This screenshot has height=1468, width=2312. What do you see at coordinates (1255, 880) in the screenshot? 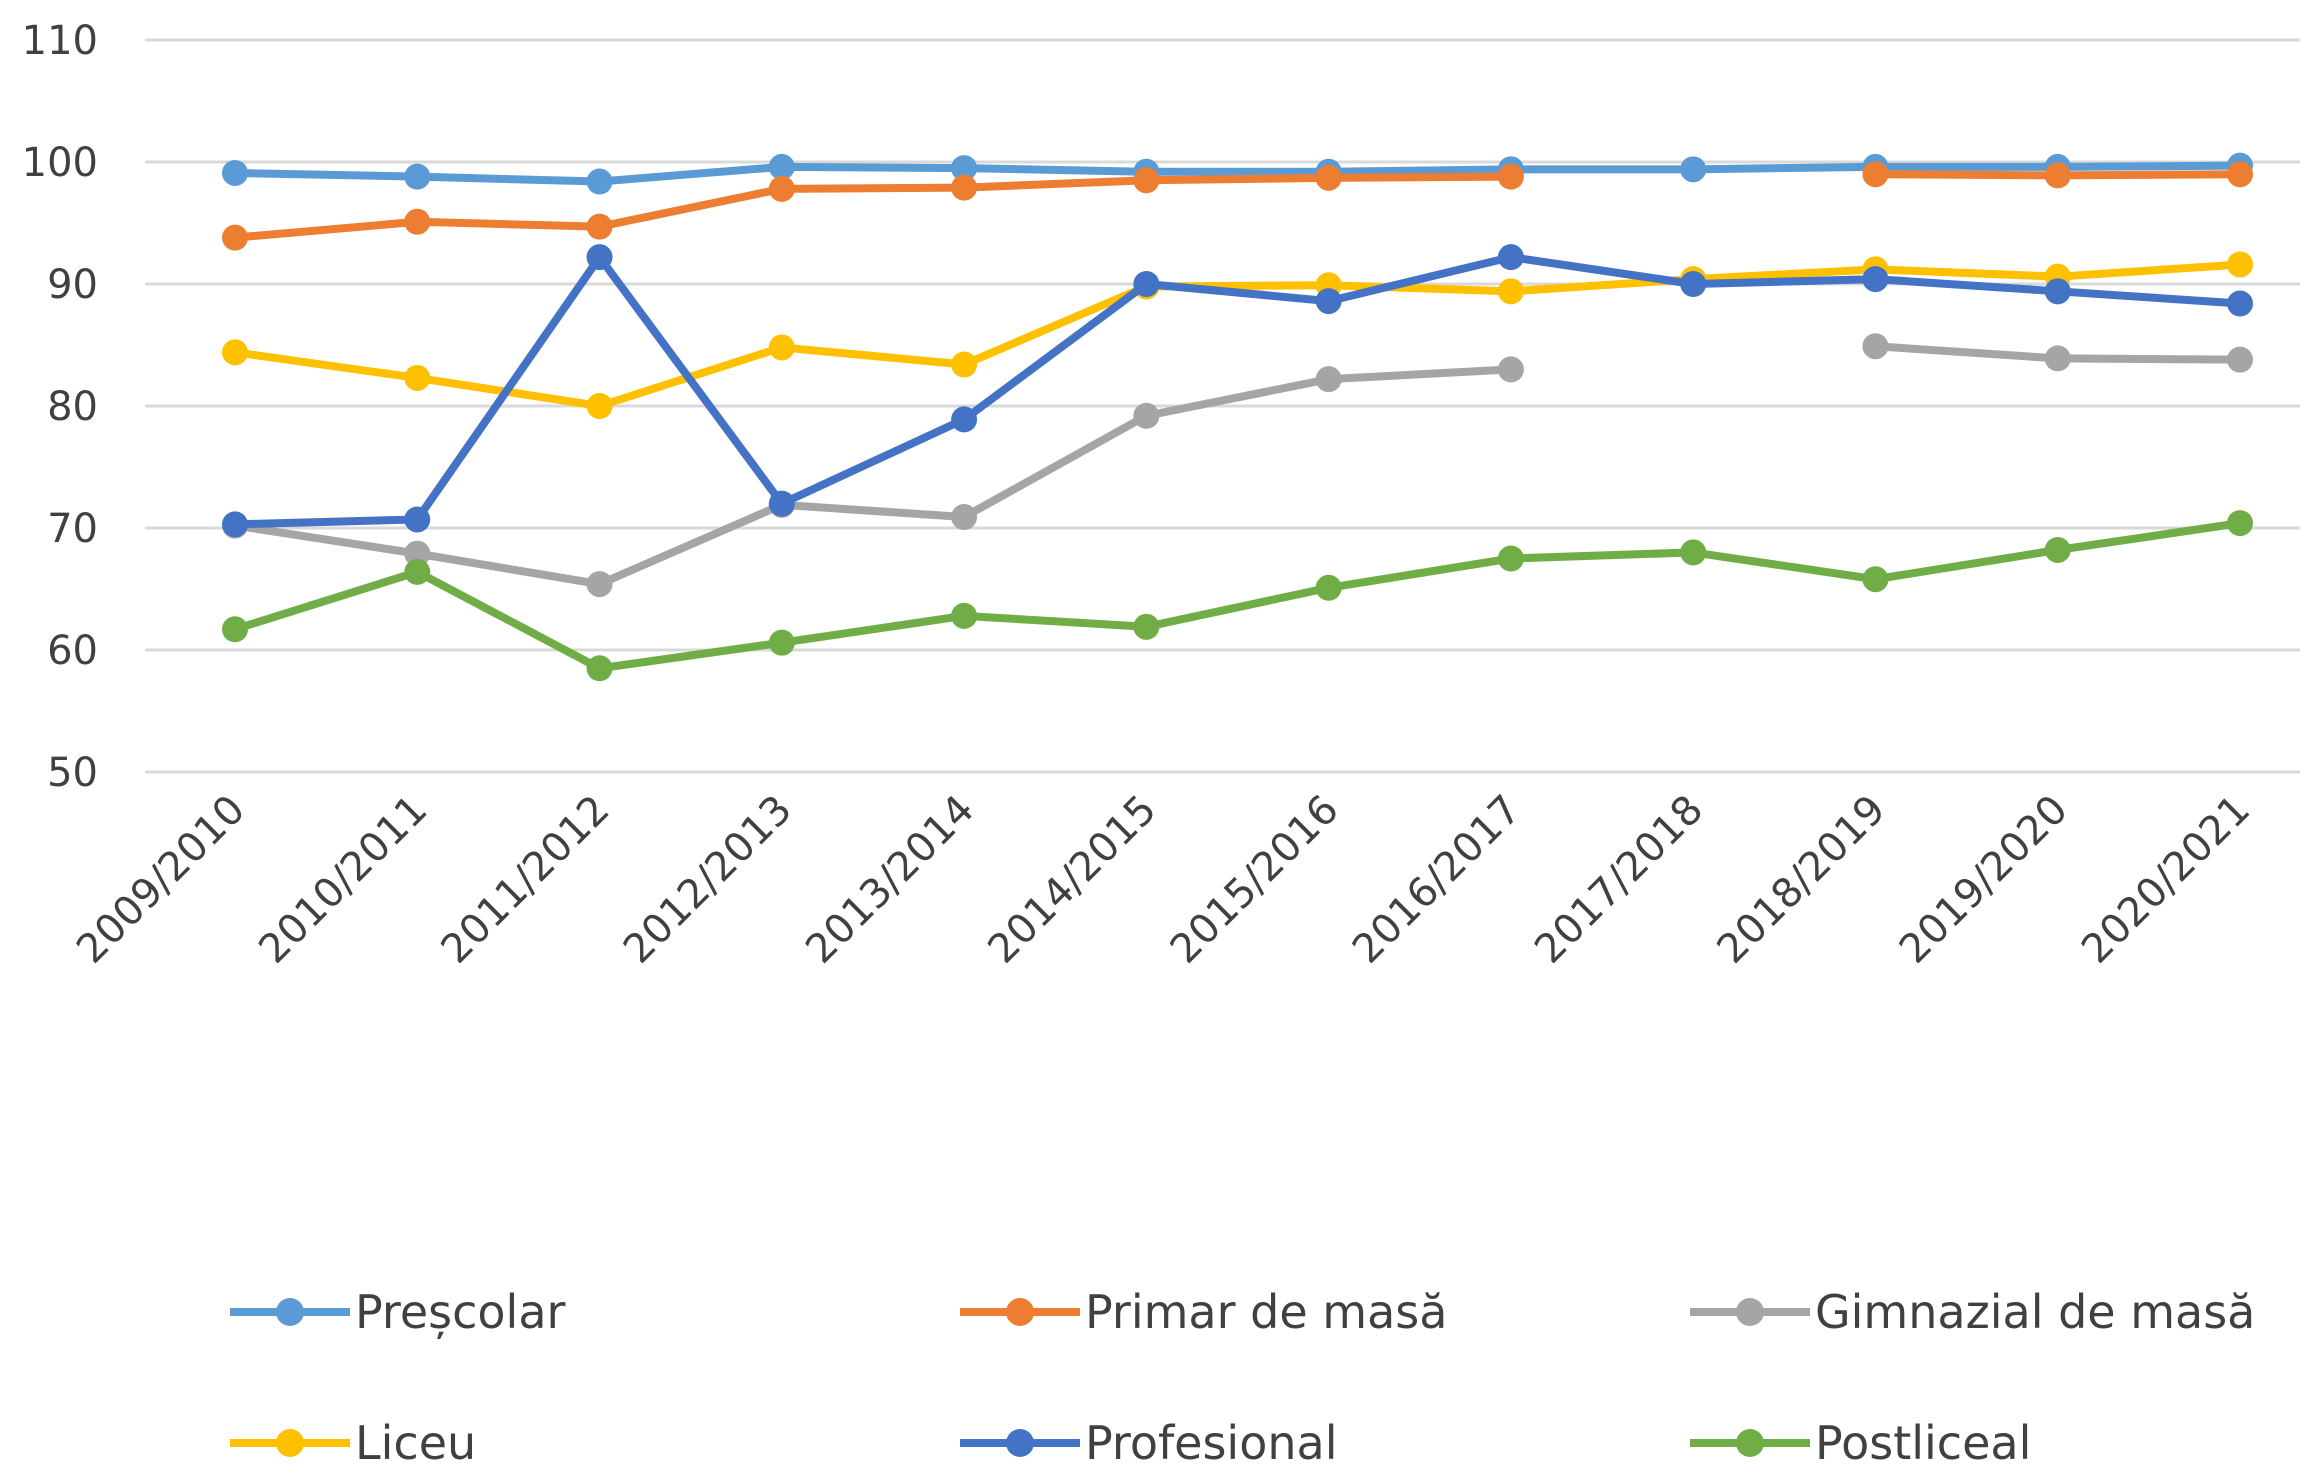
I see `x-tick-label: 2015/2016` at bounding box center [1255, 880].